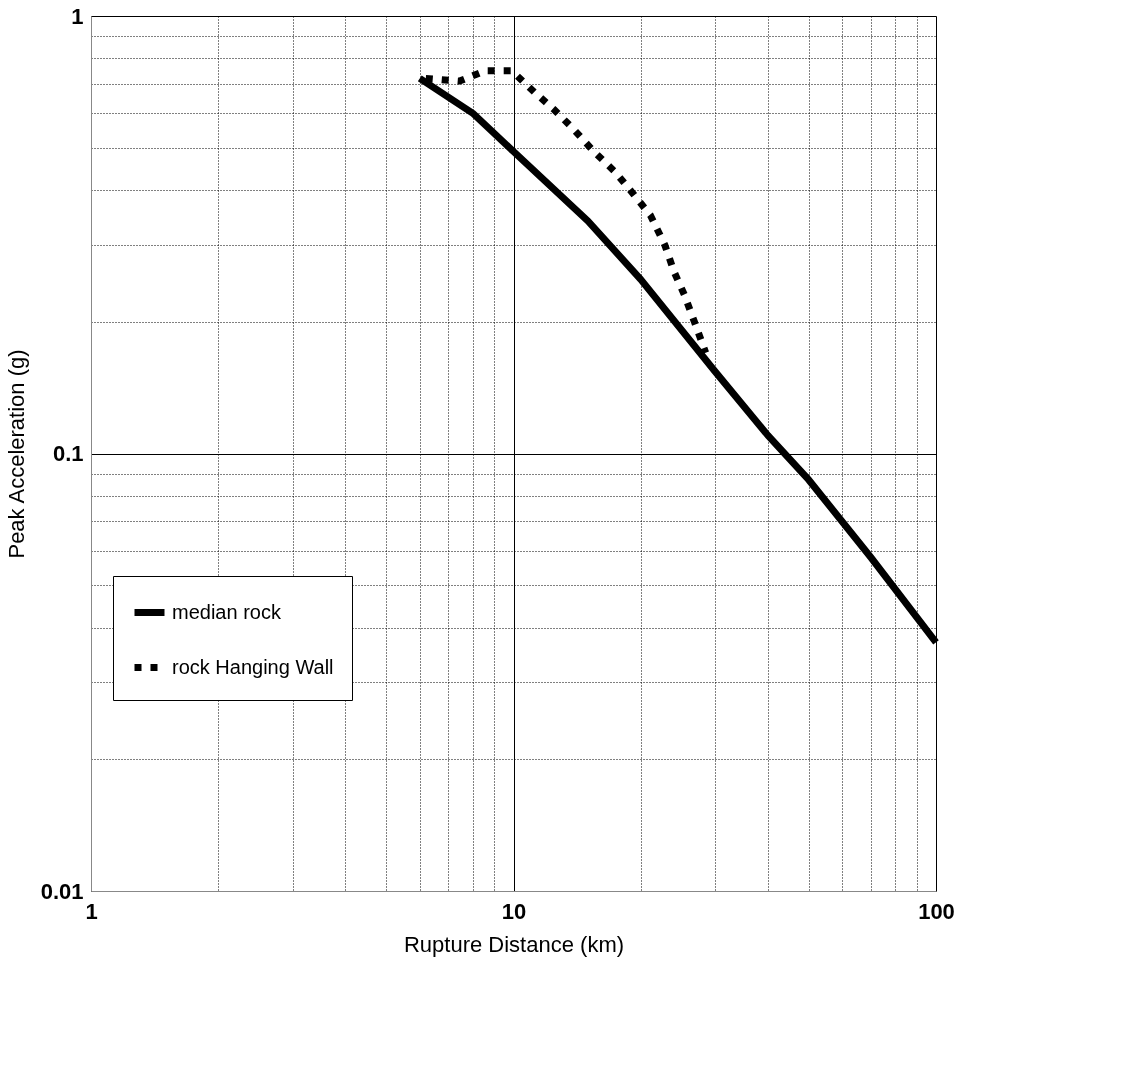 The image size is (1134, 1092). Describe the element at coordinates (514, 911) in the screenshot. I see `x-tick-label: 10` at that location.